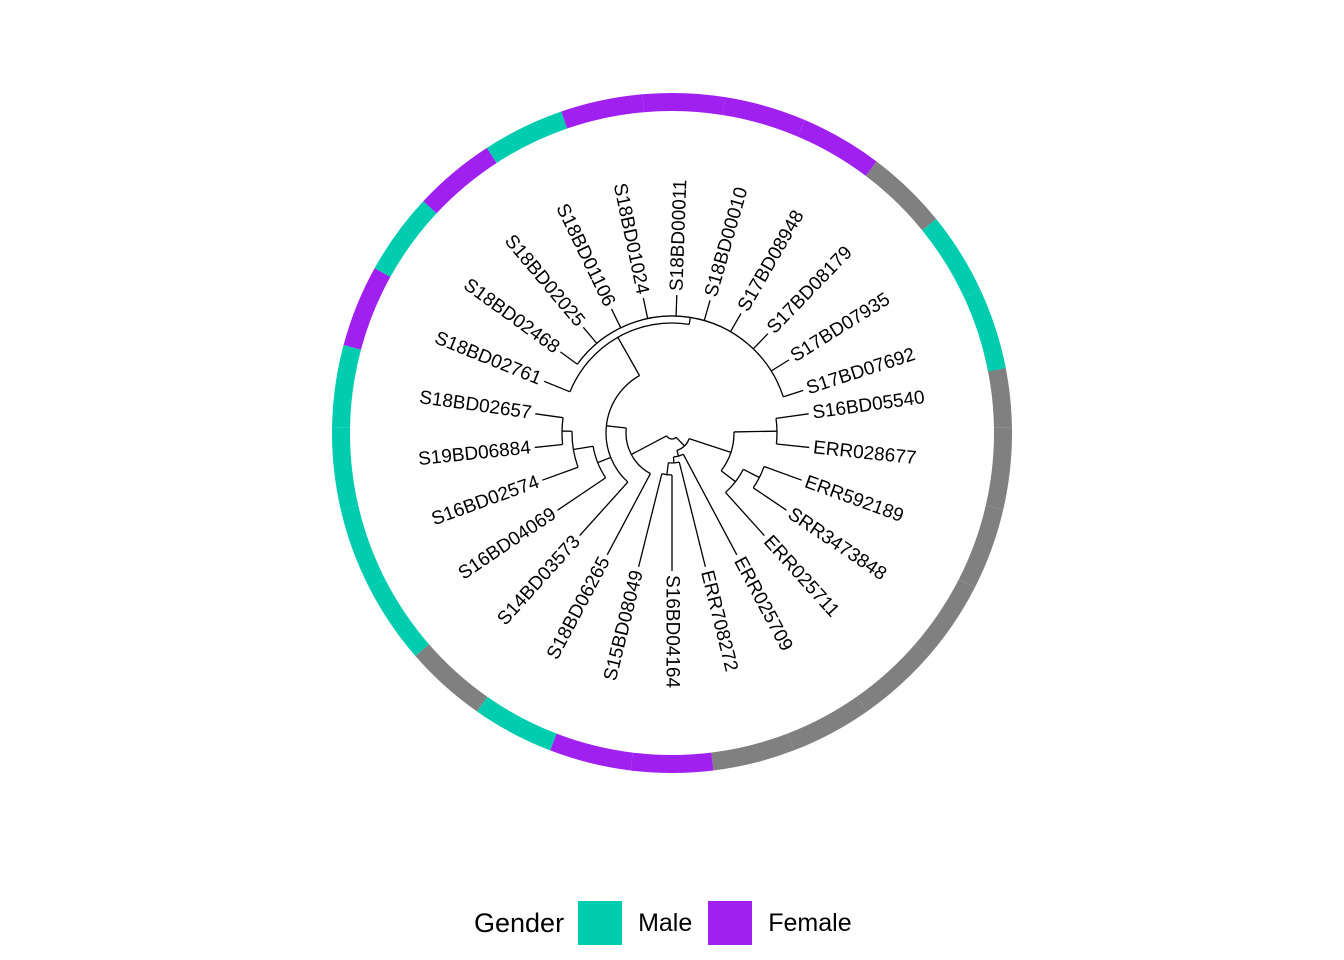 This screenshot has width=1344, height=960. Describe the element at coordinates (519, 922) in the screenshot. I see `legend-title: Gender` at that location.